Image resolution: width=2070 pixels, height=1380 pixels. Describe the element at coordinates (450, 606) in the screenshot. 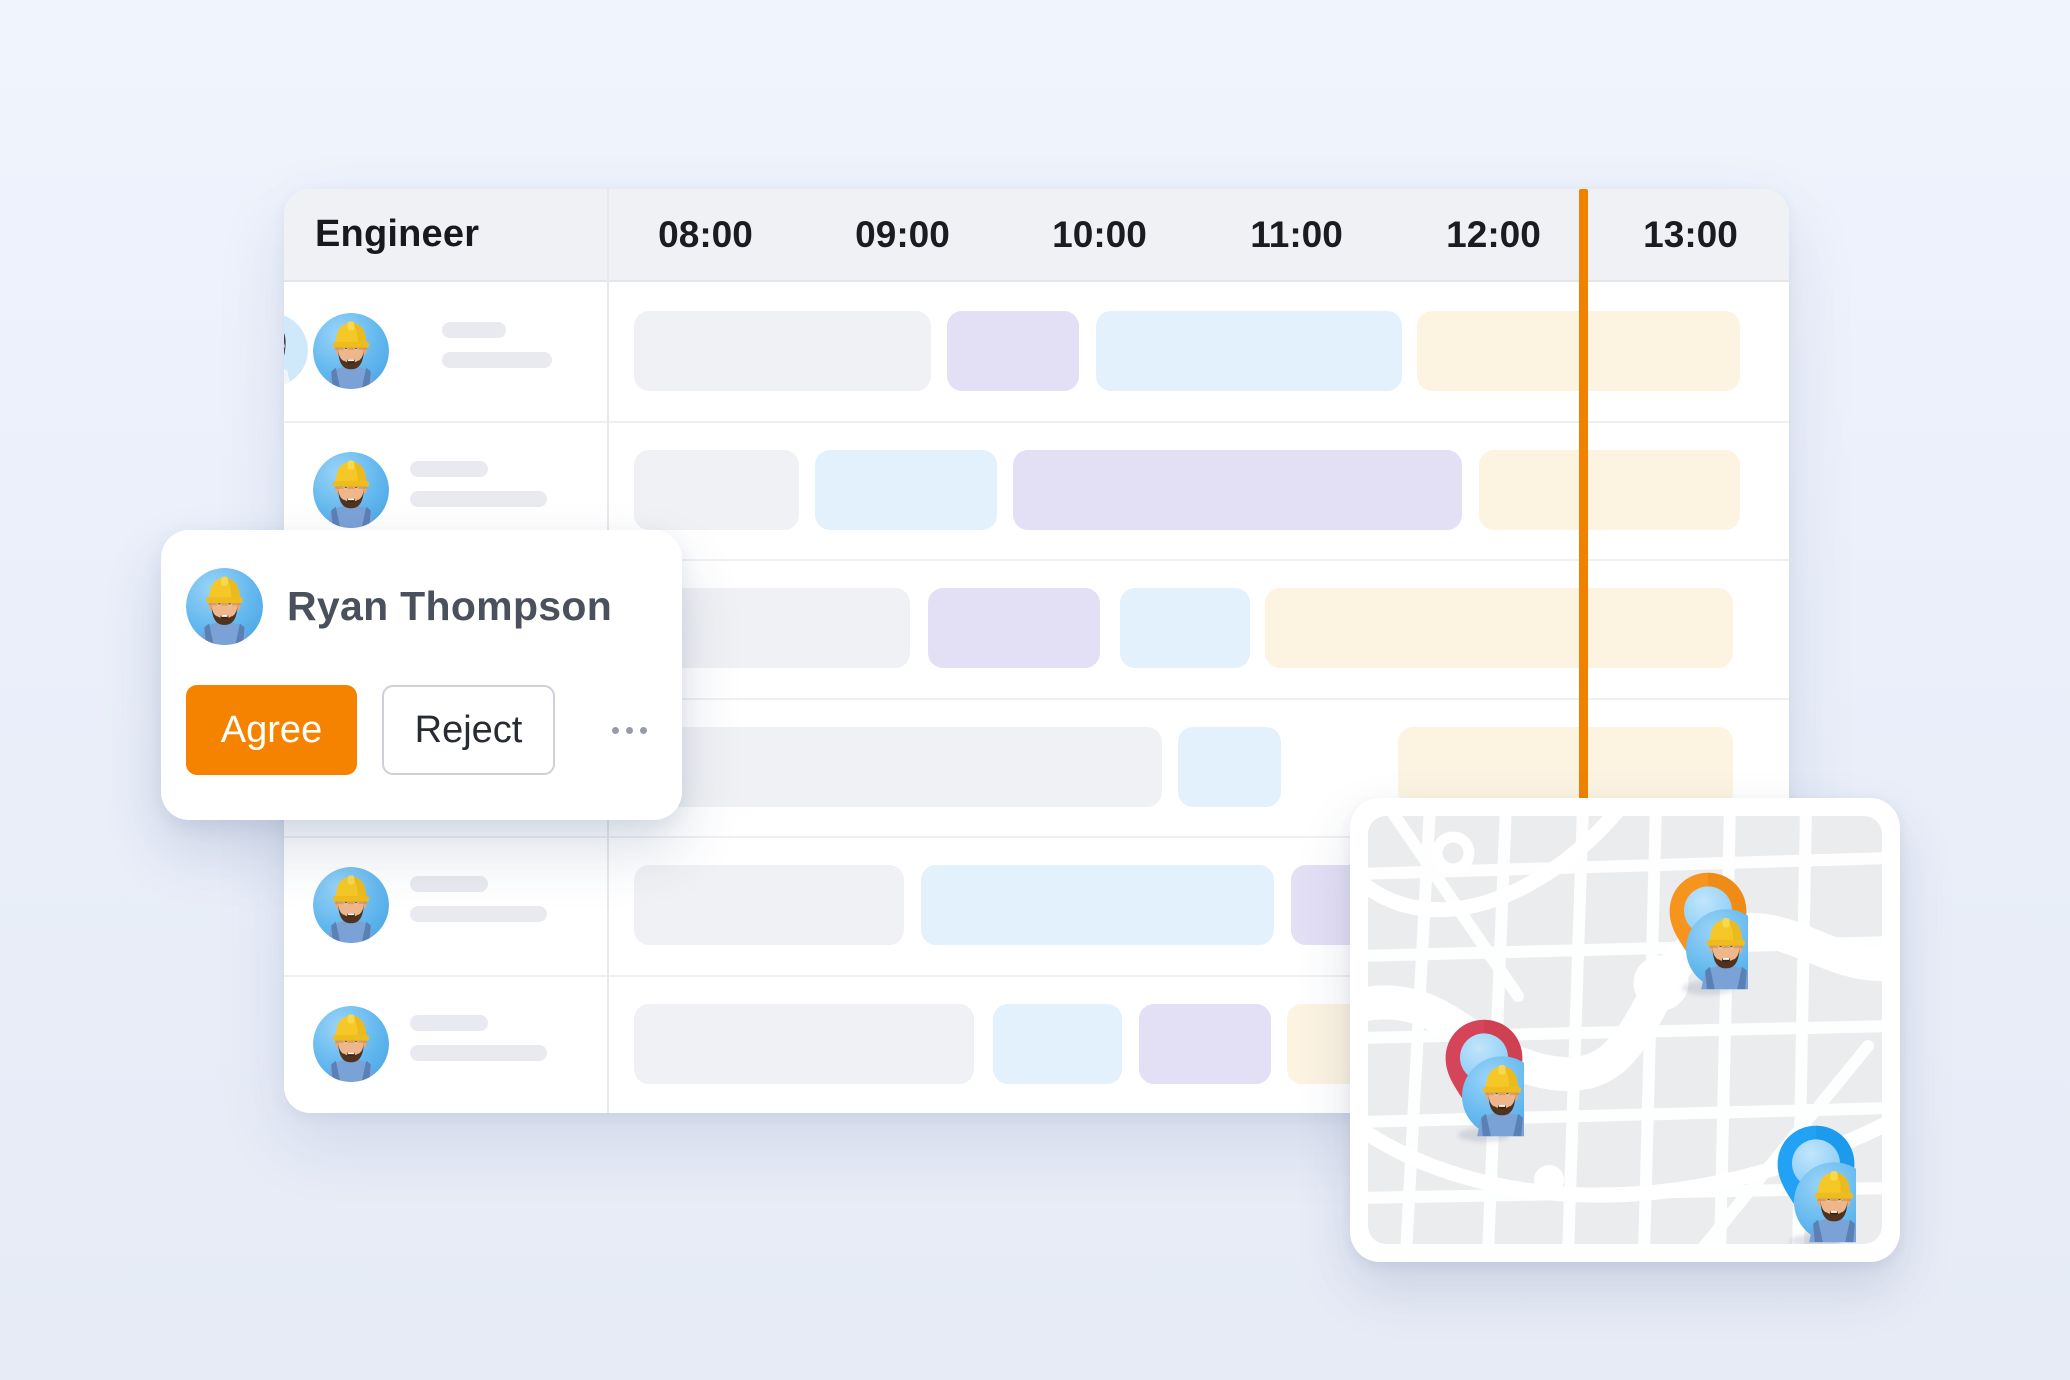

I see `engineer-name: Ryan Thompson` at that location.